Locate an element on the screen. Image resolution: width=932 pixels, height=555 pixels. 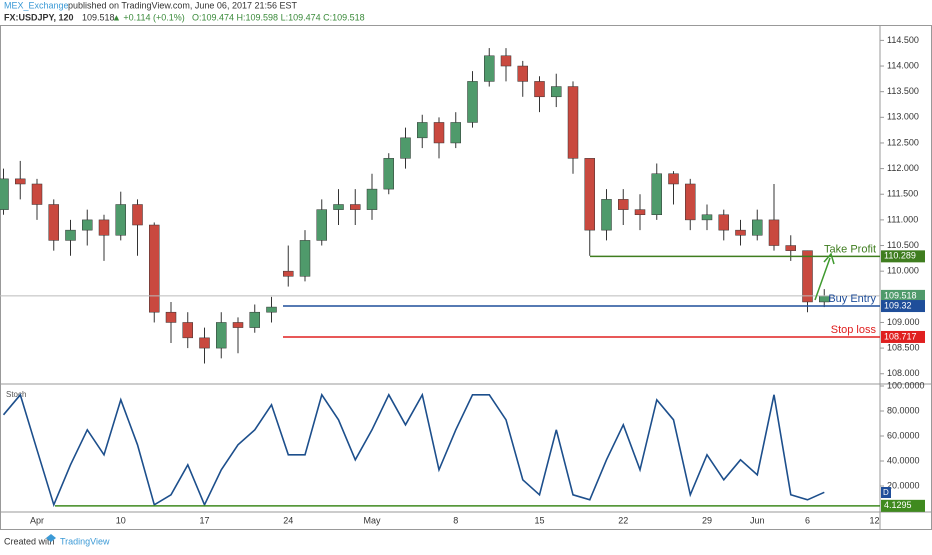
pane-title: Stoch is located at coordinates (16, 394).